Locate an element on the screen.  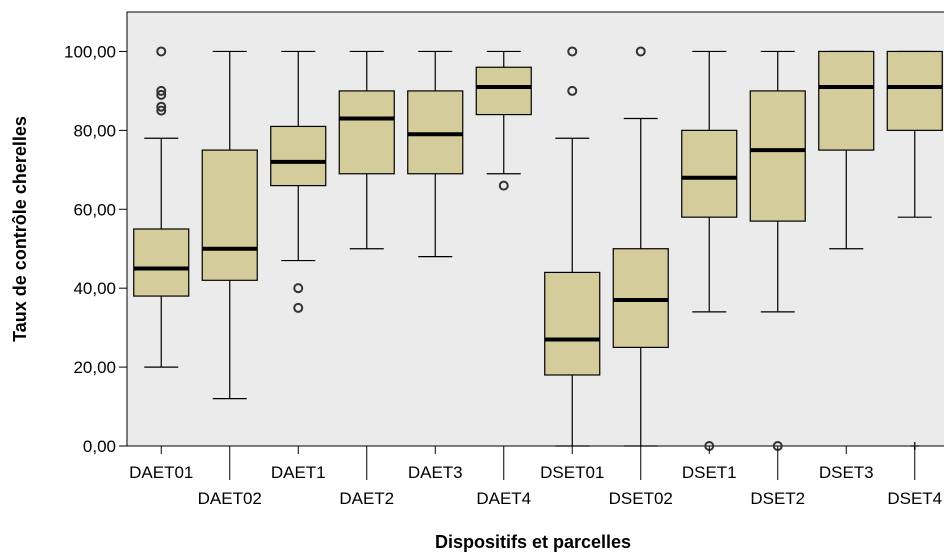
box-DSET01 is located at coordinates (572, 323).